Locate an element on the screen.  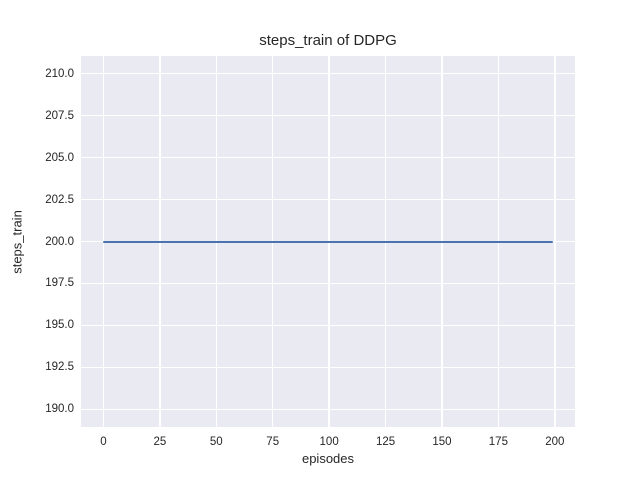
y-tick-label: 205.0 is located at coordinates (59, 157).